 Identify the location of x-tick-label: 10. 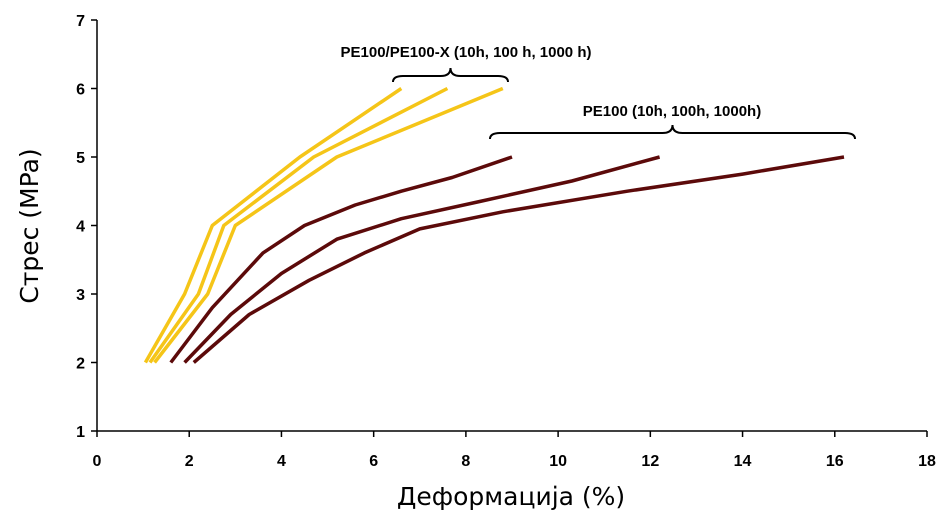
(558, 461).